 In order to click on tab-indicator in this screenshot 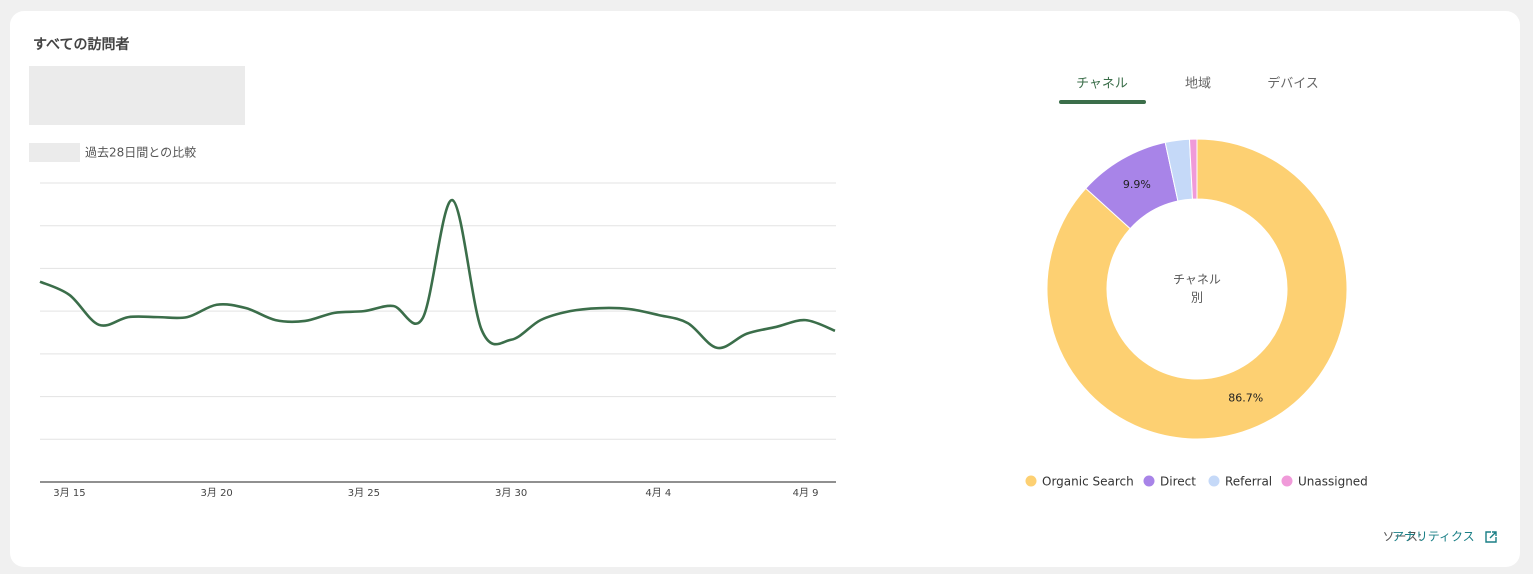, I will do `click(1102, 102)`.